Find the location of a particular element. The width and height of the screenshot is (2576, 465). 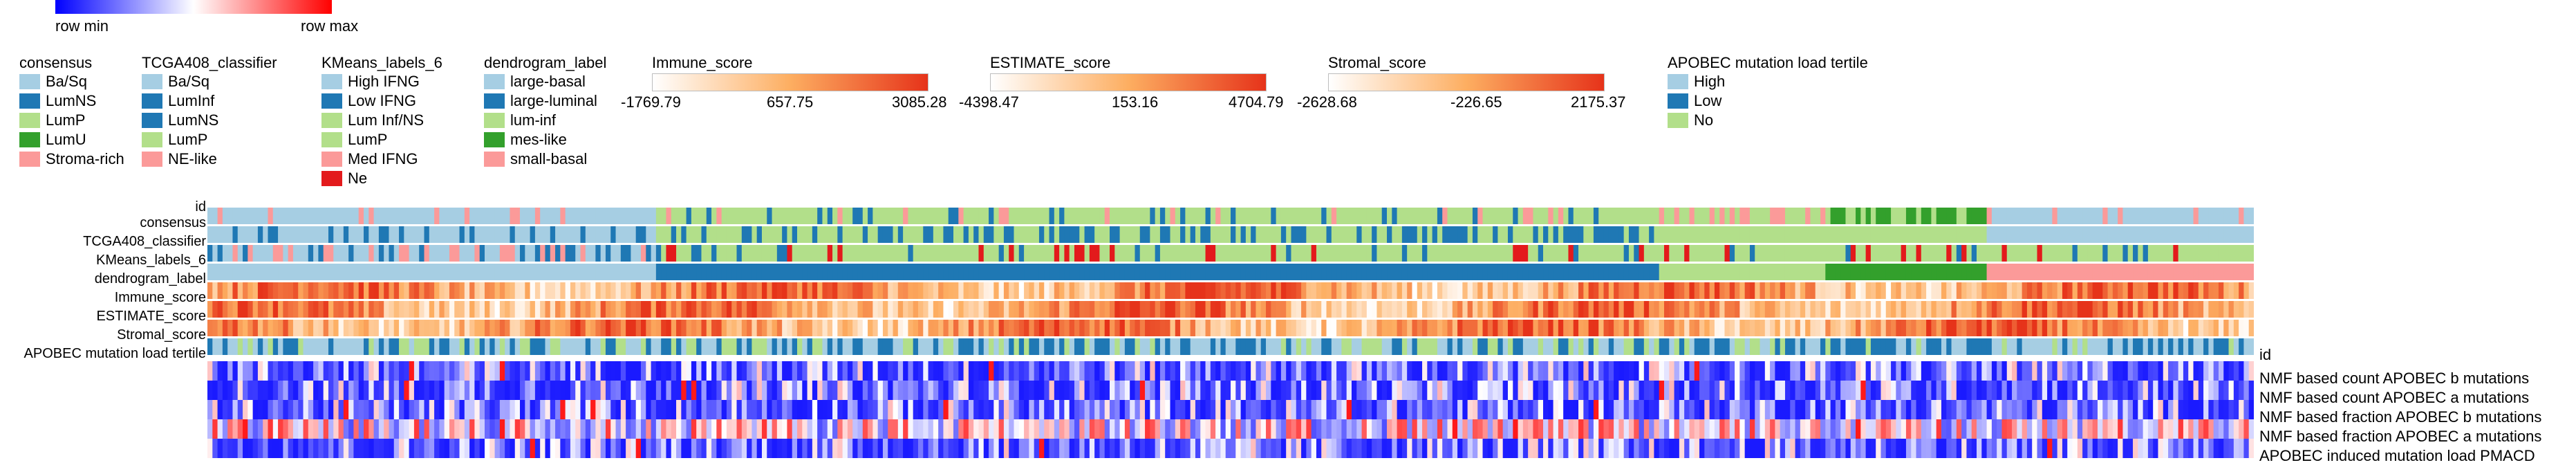

colorbar-tick: -1769.79 is located at coordinates (651, 102).